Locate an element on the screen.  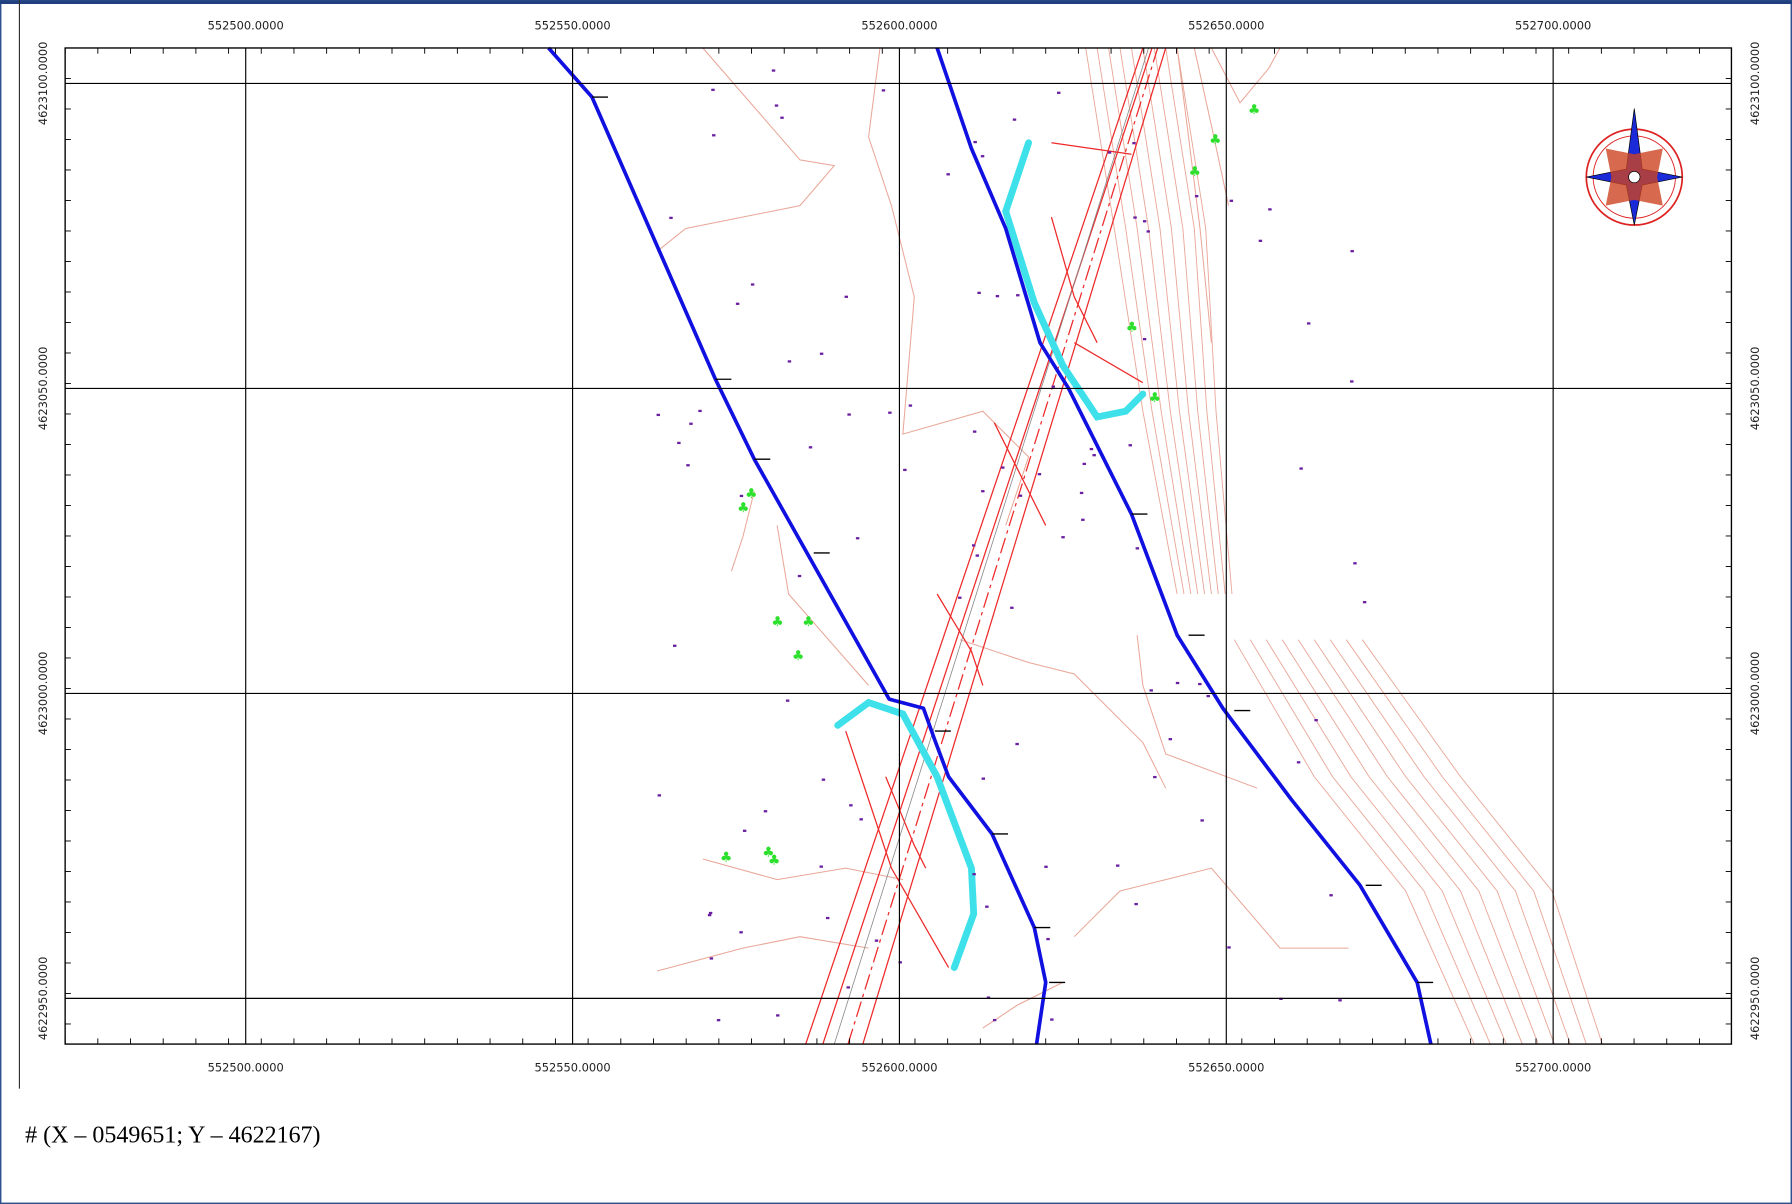
y-label-right: 4623050.0000 is located at coordinates (1755, 388).